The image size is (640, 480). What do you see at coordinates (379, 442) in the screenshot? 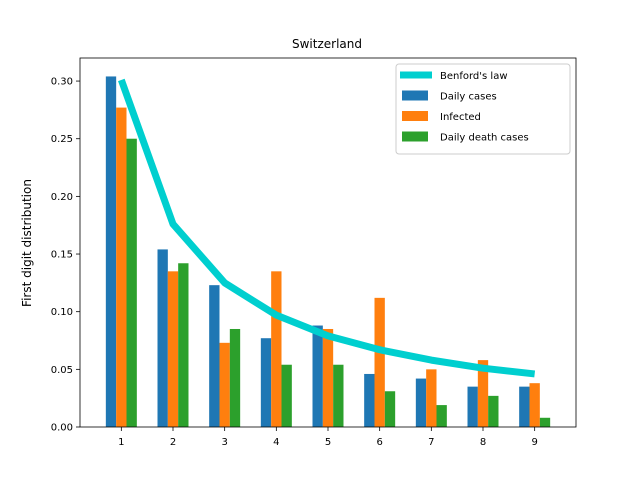
I see `x-tick-label: 6` at bounding box center [379, 442].